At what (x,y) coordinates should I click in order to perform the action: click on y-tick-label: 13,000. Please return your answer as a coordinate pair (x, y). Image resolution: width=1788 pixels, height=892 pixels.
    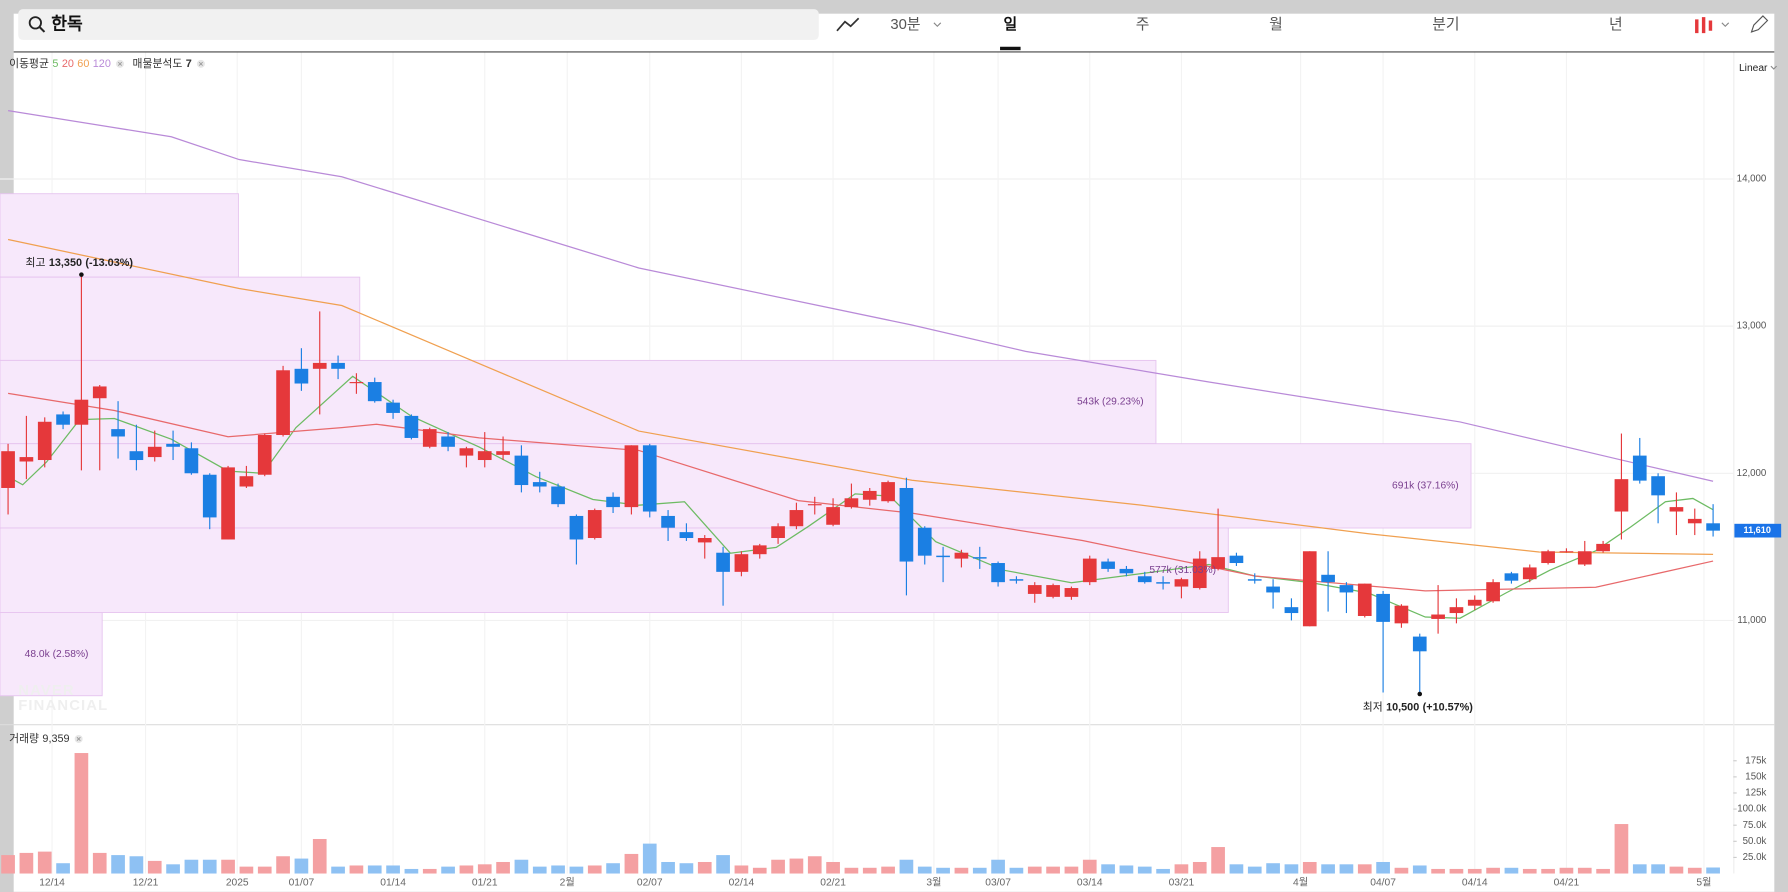
    Looking at the image, I should click on (1752, 326).